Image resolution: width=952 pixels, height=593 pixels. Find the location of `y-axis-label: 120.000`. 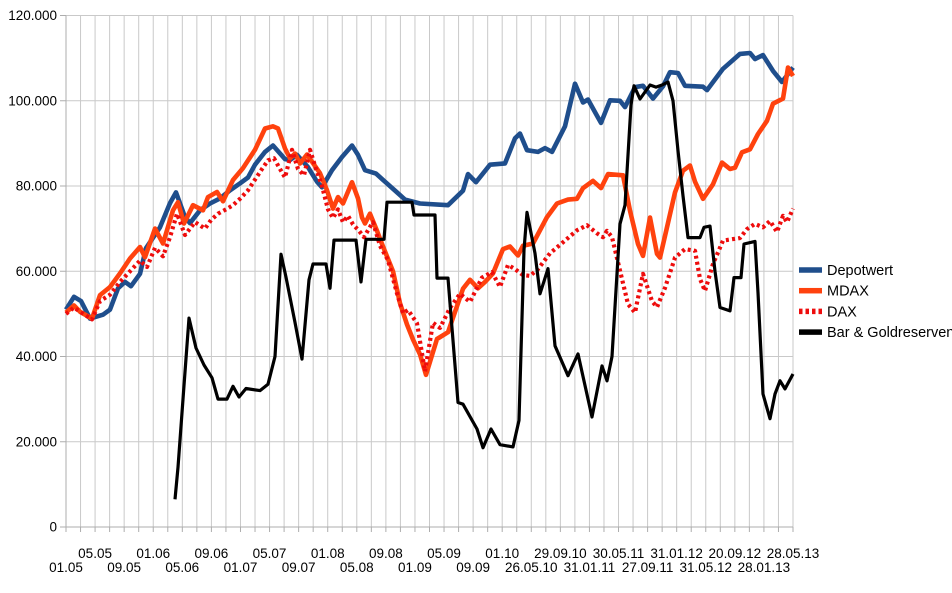

y-axis-label: 120.000 is located at coordinates (32, 15).